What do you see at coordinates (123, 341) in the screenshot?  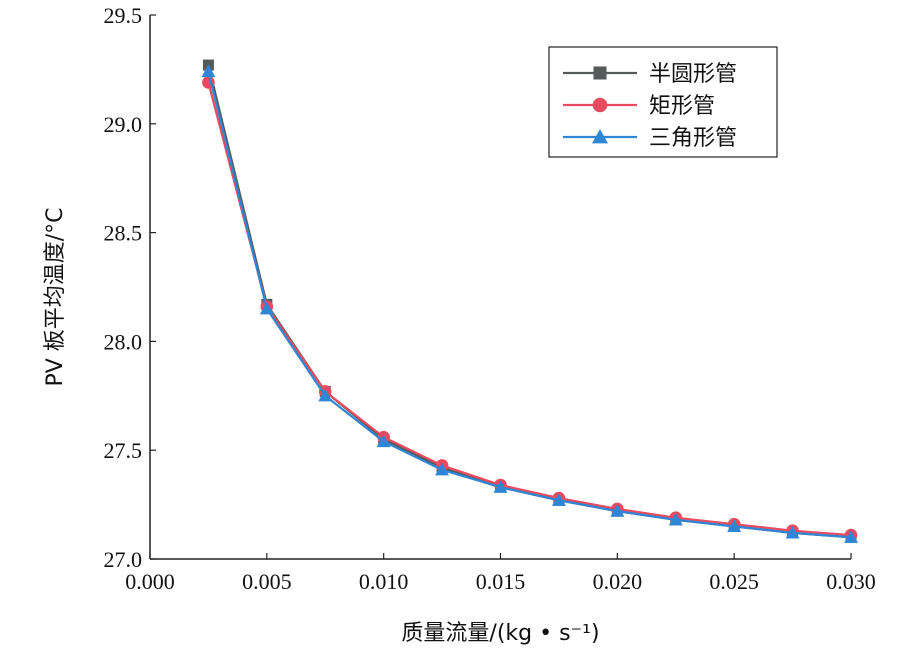 I see `y-tick-label: 28.0` at bounding box center [123, 341].